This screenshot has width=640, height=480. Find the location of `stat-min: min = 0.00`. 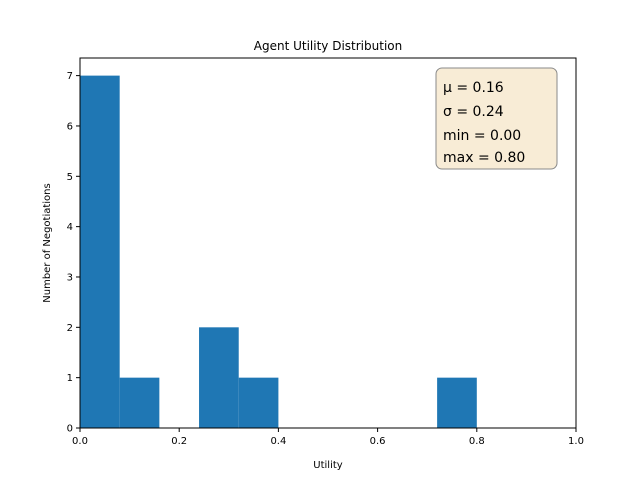

stat-min: min = 0.00 is located at coordinates (482, 136).